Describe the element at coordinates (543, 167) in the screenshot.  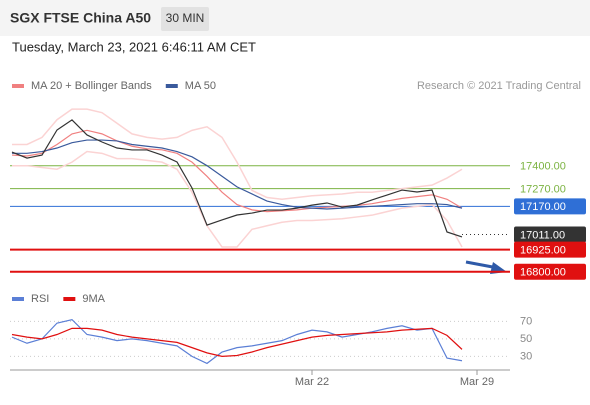
I see `level-label: 17400.00` at that location.